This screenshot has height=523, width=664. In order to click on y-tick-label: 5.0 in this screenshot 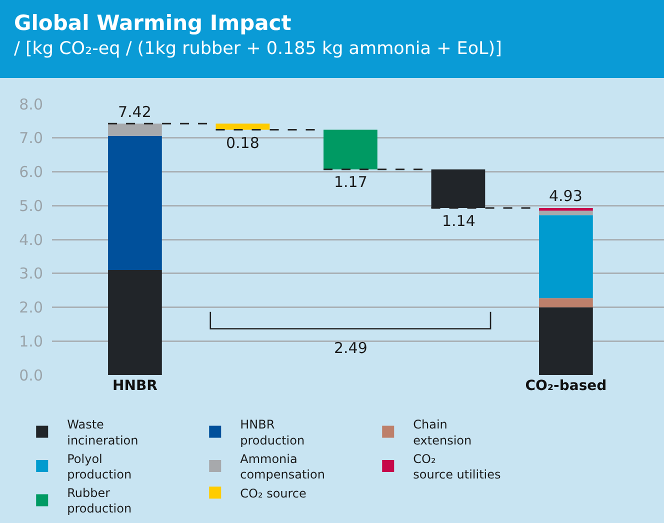, I will do `click(31, 205)`.